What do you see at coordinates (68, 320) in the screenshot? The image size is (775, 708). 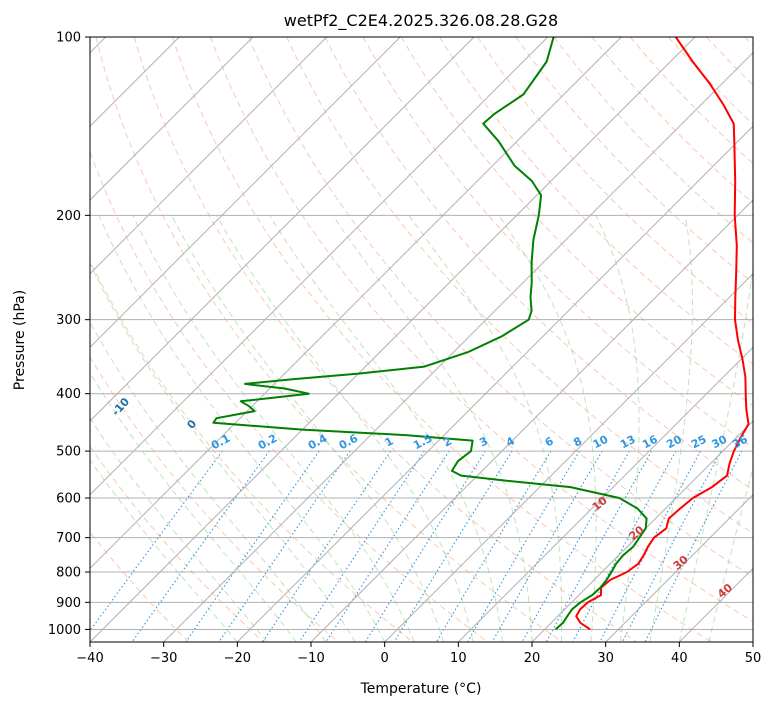 I see `y-tick-label: 300` at bounding box center [68, 320].